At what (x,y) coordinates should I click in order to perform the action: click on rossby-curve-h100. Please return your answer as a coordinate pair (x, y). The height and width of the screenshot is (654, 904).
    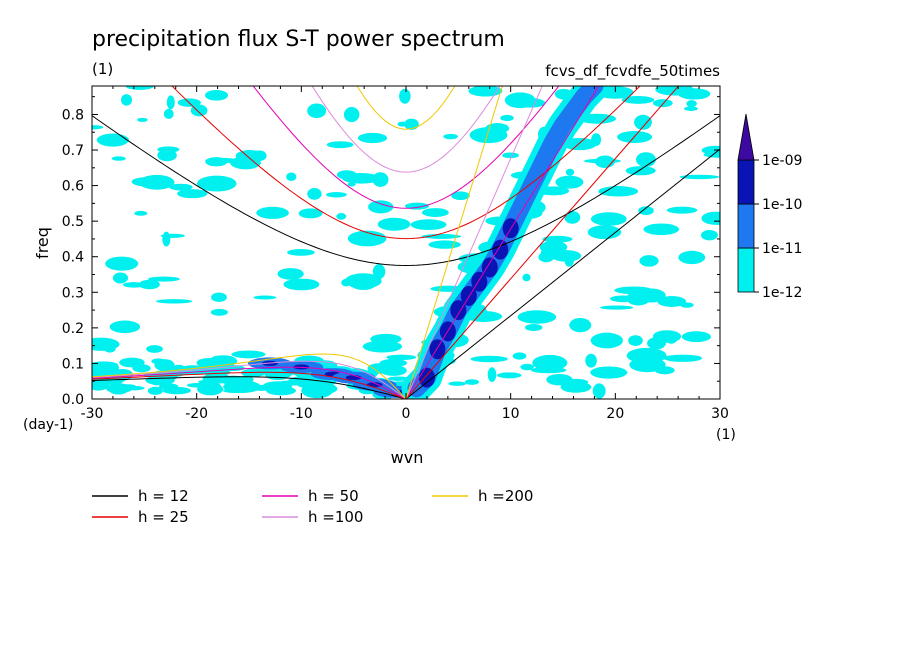
    Looking at the image, I should click on (249, 379).